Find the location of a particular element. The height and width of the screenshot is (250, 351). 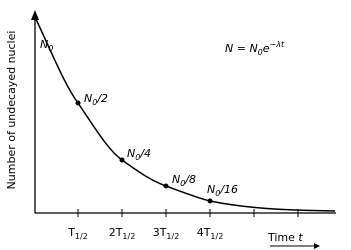

eq-sub: 0 is located at coordinates (260, 52).